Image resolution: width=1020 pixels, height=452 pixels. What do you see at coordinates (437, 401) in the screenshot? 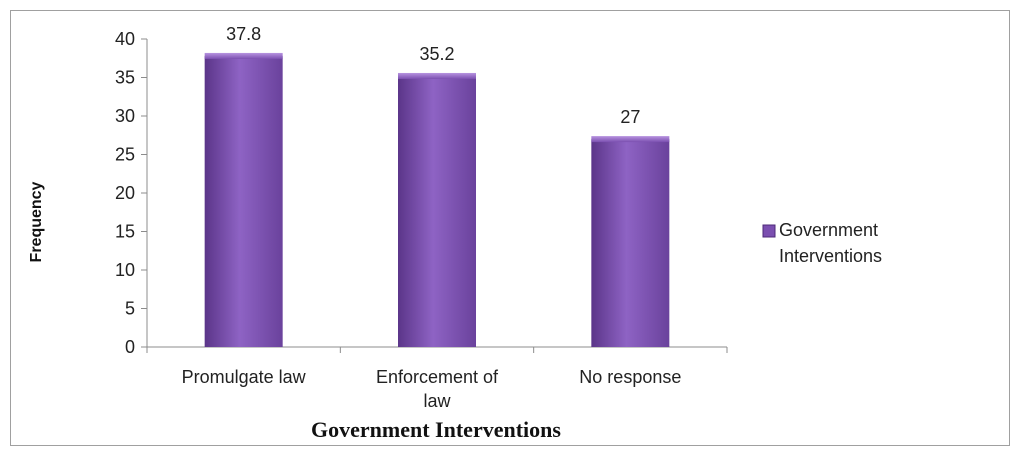
I see `x-tick-label-line: law` at bounding box center [437, 401].